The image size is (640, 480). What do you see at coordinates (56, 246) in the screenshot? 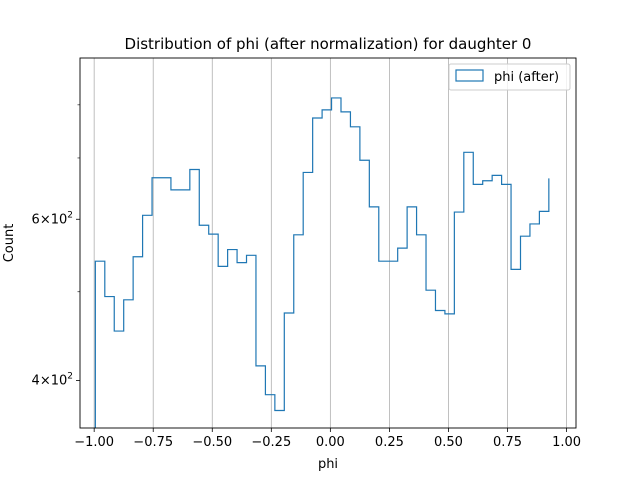
I see `y-axis: 4×10² 6×10²` at bounding box center [56, 246].